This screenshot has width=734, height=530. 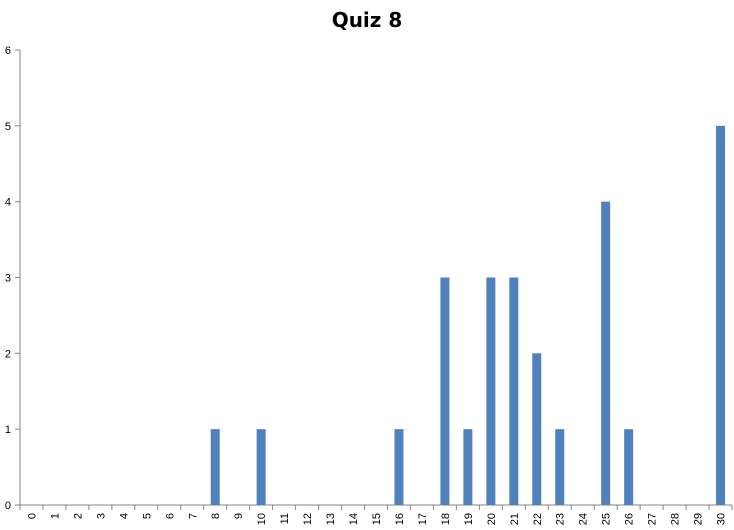 I want to click on x-tick-label: 9, so click(x=239, y=516).